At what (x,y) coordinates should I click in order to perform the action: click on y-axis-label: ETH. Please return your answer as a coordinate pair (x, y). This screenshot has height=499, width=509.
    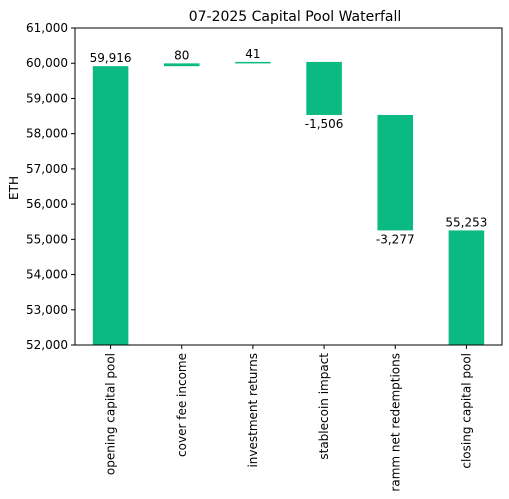
    Looking at the image, I should click on (14, 188).